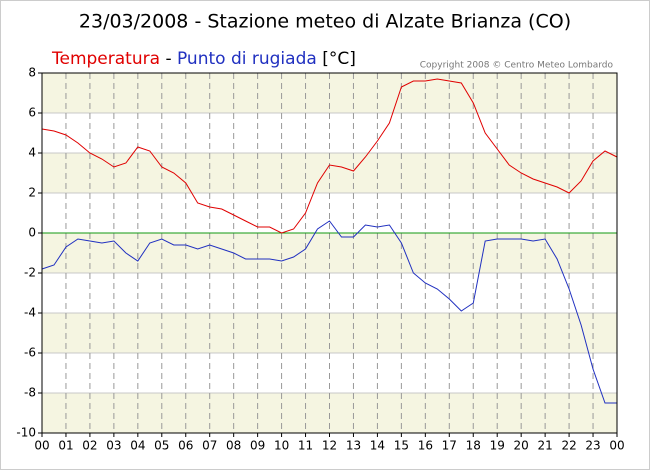 The width and height of the screenshot is (650, 474). Describe the element at coordinates (30, 353) in the screenshot. I see `y-tick-label: -6` at that location.